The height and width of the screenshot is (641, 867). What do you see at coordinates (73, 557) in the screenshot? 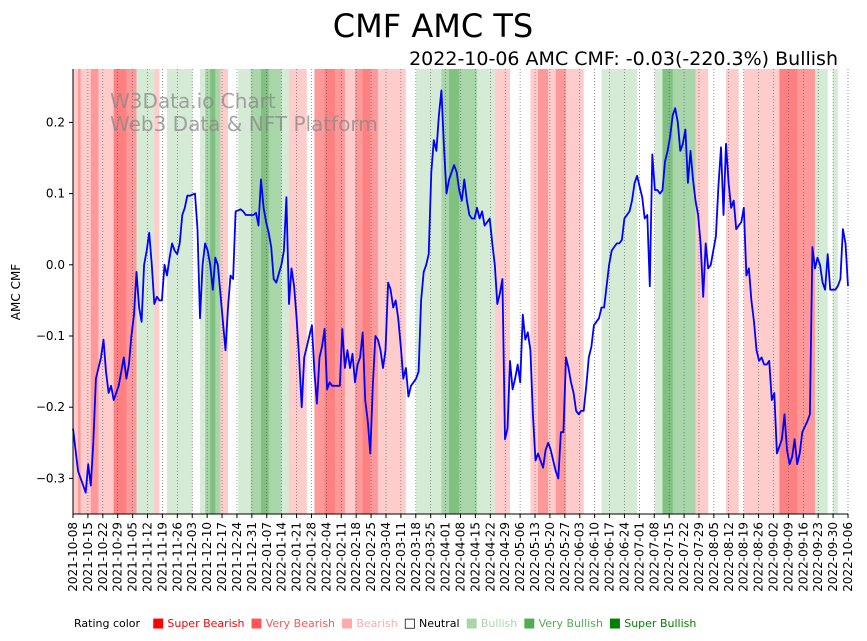
I see `x-tick-label-0: 2021-10-08` at bounding box center [73, 557].